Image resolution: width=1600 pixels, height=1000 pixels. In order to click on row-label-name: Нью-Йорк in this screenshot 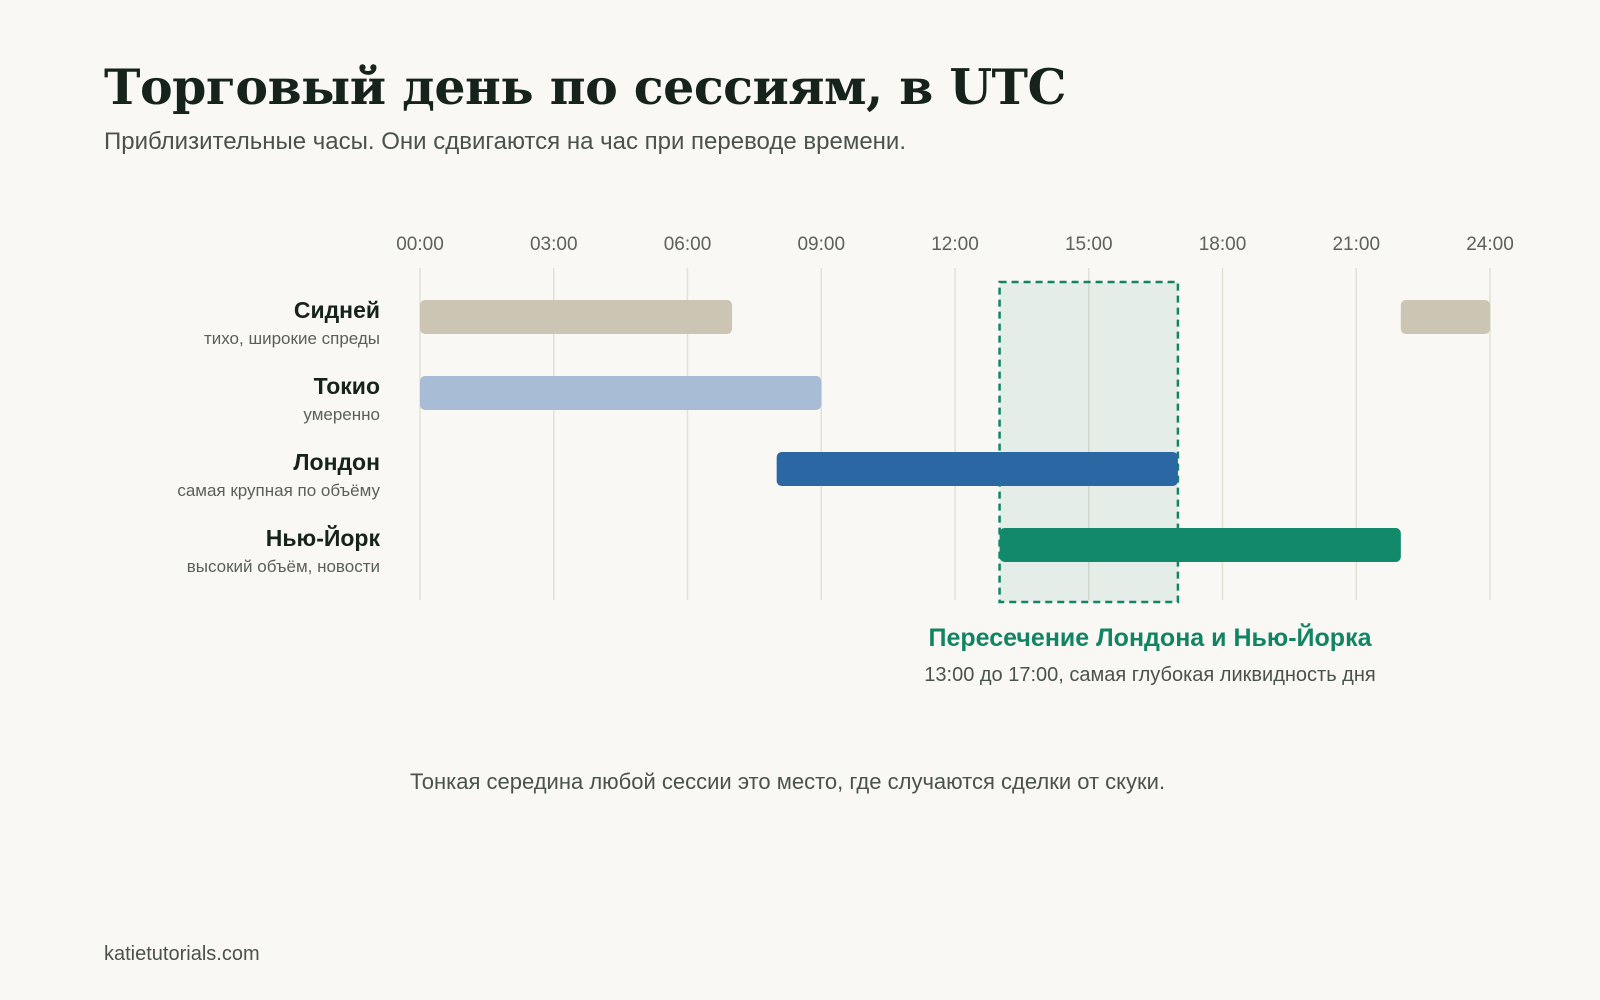, I will do `click(323, 537)`.